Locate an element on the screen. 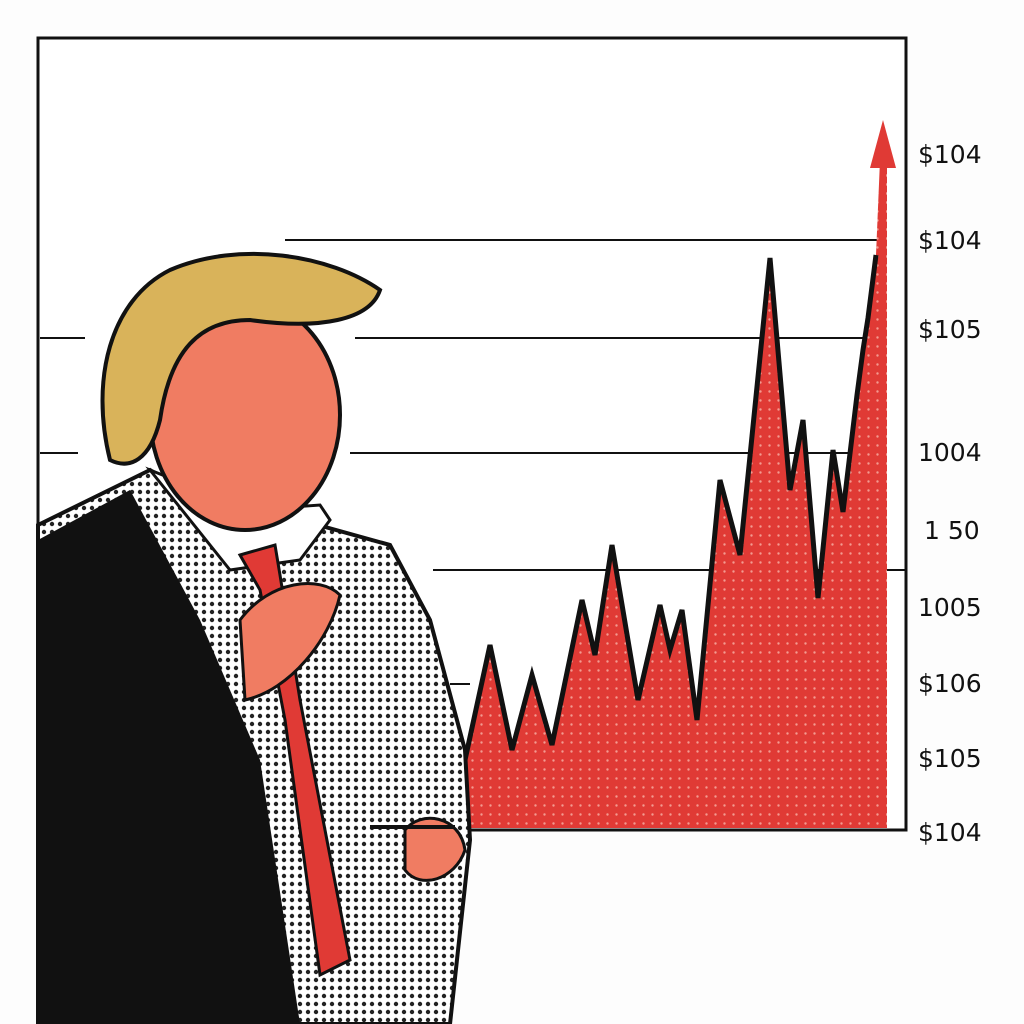 This screenshot has width=1024, height=1024. axis-label: $106 is located at coordinates (950, 683).